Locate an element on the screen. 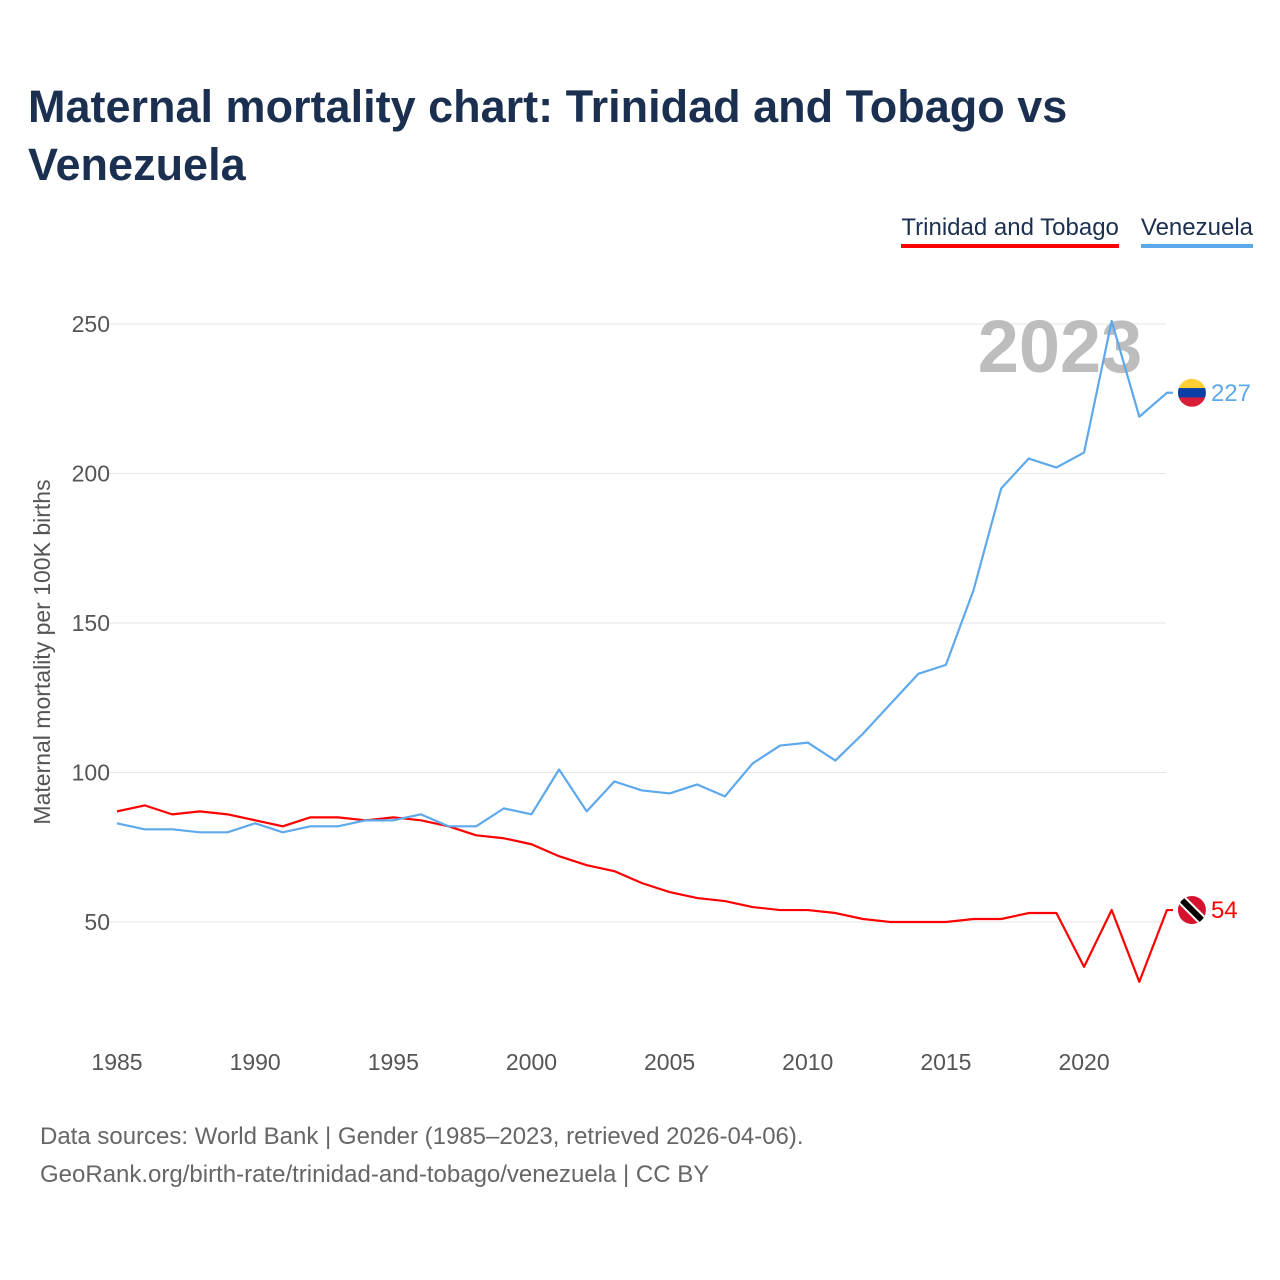 The height and width of the screenshot is (1280, 1280). y-tick-label: 50 is located at coordinates (97, 922).